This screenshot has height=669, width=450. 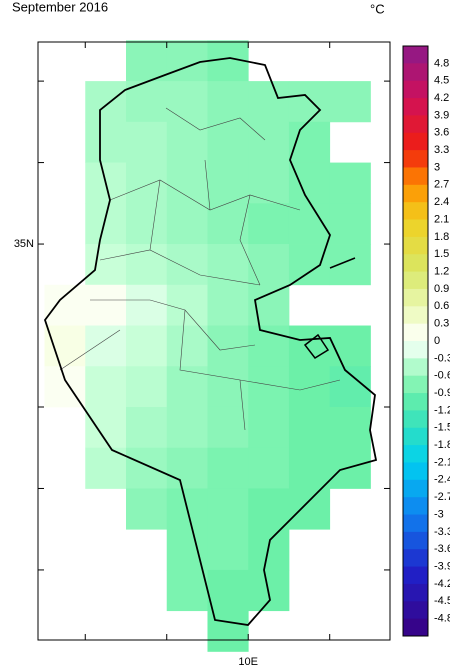 What do you see at coordinates (442, 393) in the screenshot?
I see `colorbar-tick-label: -0.9` at bounding box center [442, 393].